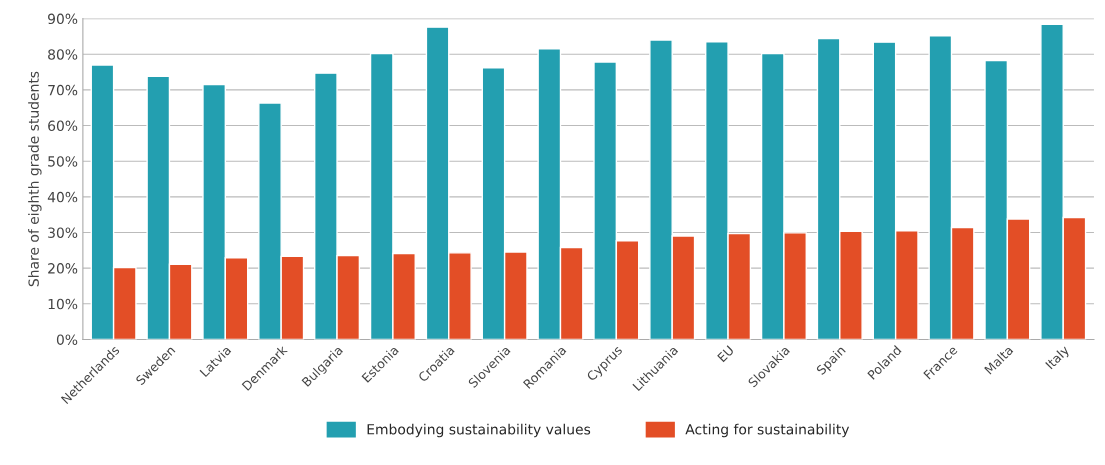  Describe the element at coordinates (63, 90) in the screenshot. I see `y-tick-label: 70%` at that location.